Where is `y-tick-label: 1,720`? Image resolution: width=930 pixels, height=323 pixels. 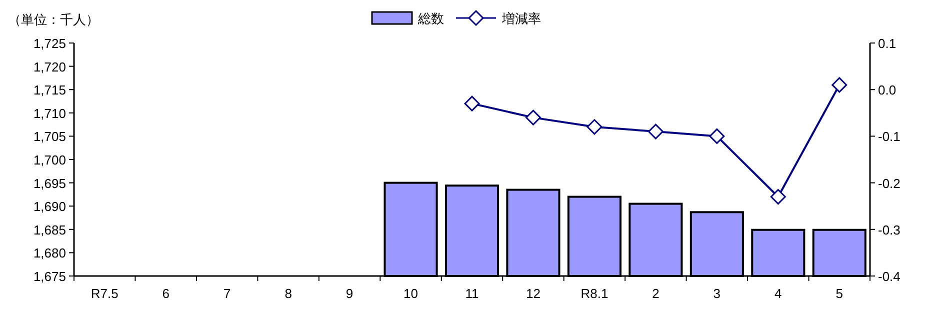 y-tick-label: 1,720 is located at coordinates (49, 66).